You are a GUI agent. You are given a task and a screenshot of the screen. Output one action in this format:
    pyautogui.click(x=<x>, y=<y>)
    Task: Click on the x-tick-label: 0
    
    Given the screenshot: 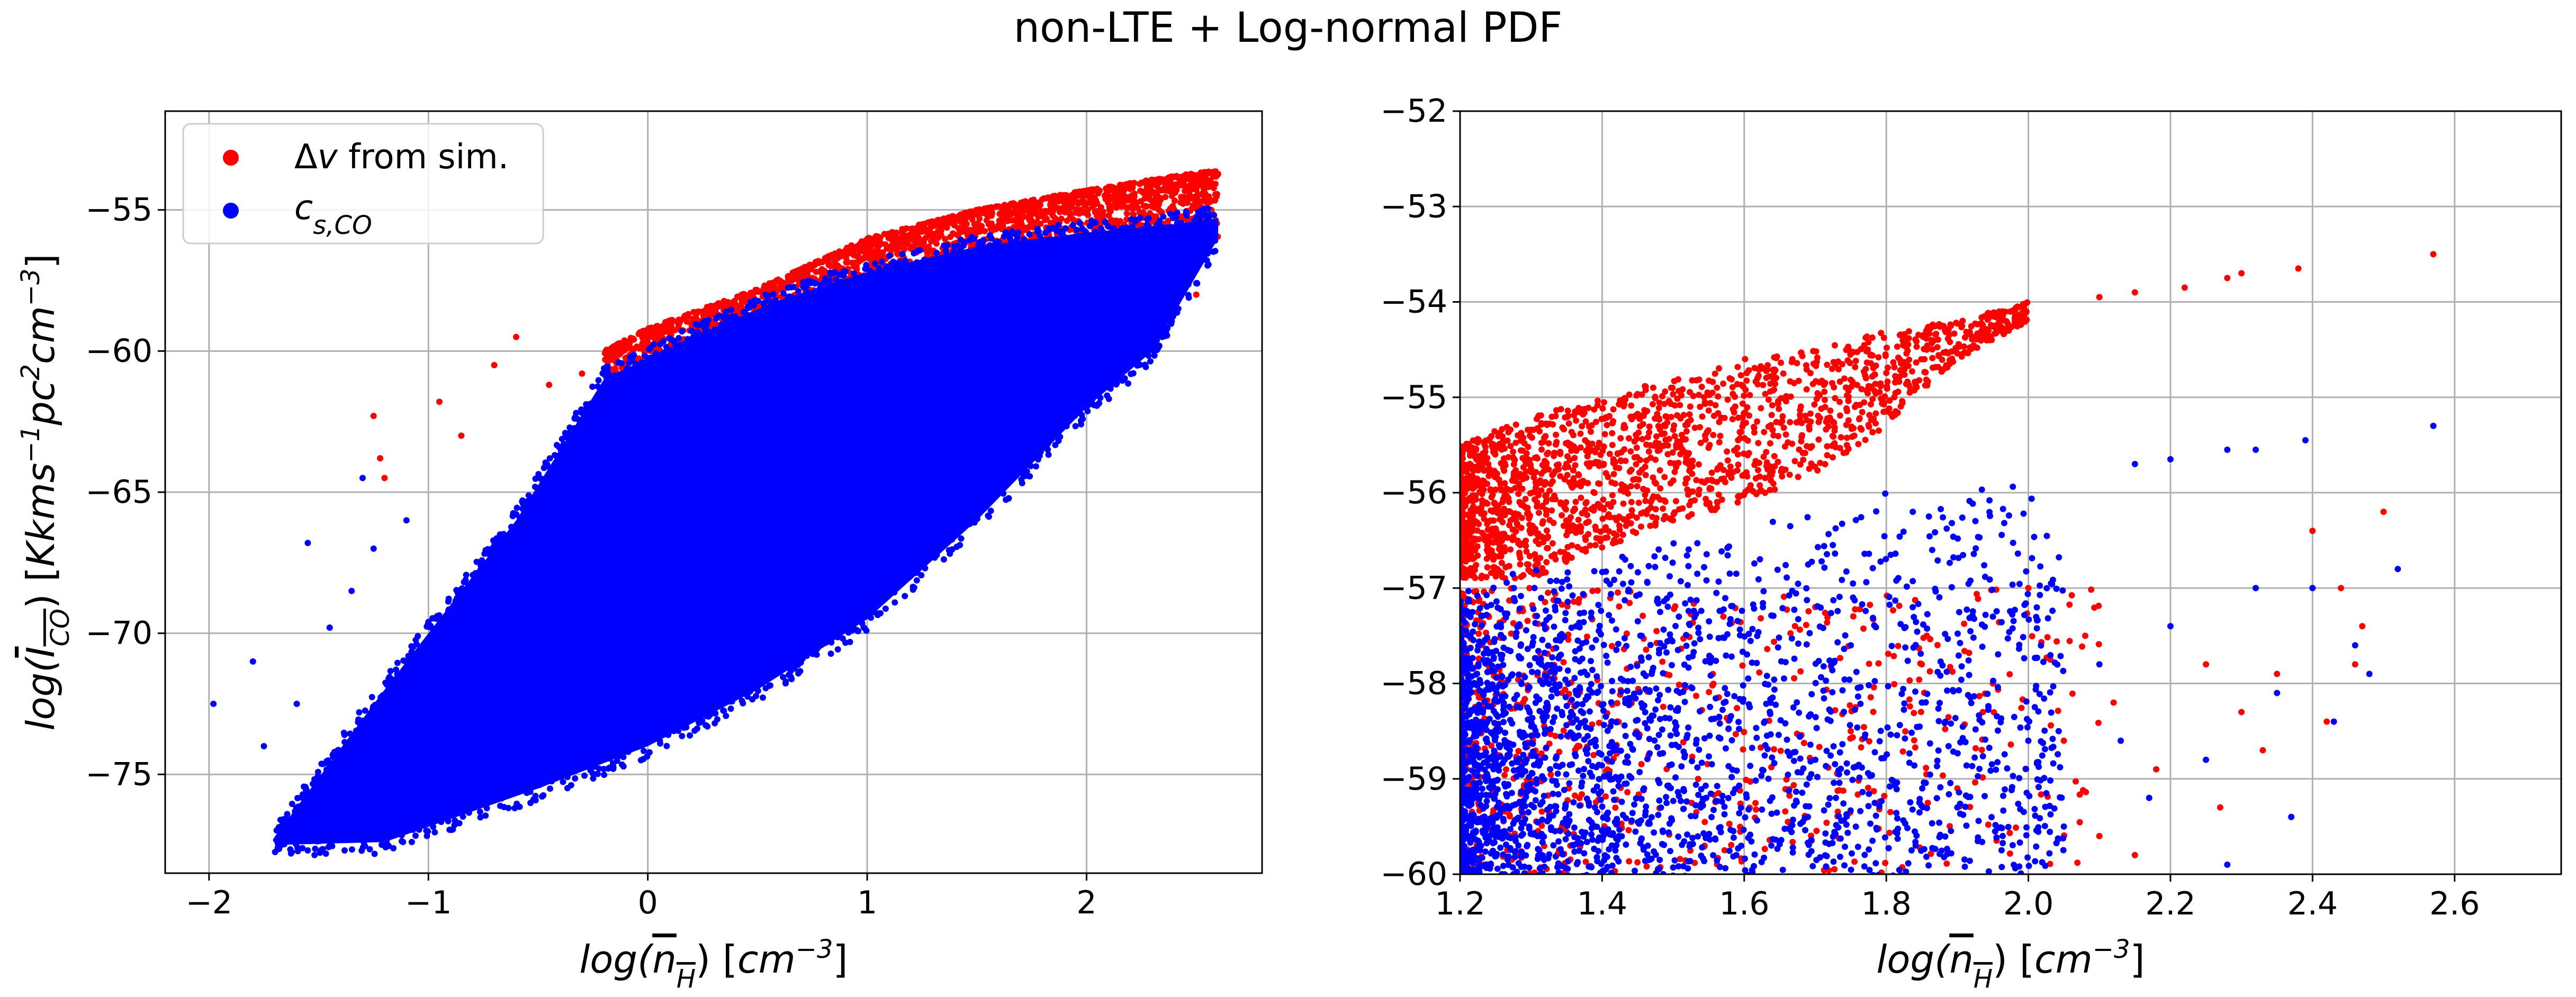 What is the action you would take?
    pyautogui.click(x=648, y=903)
    